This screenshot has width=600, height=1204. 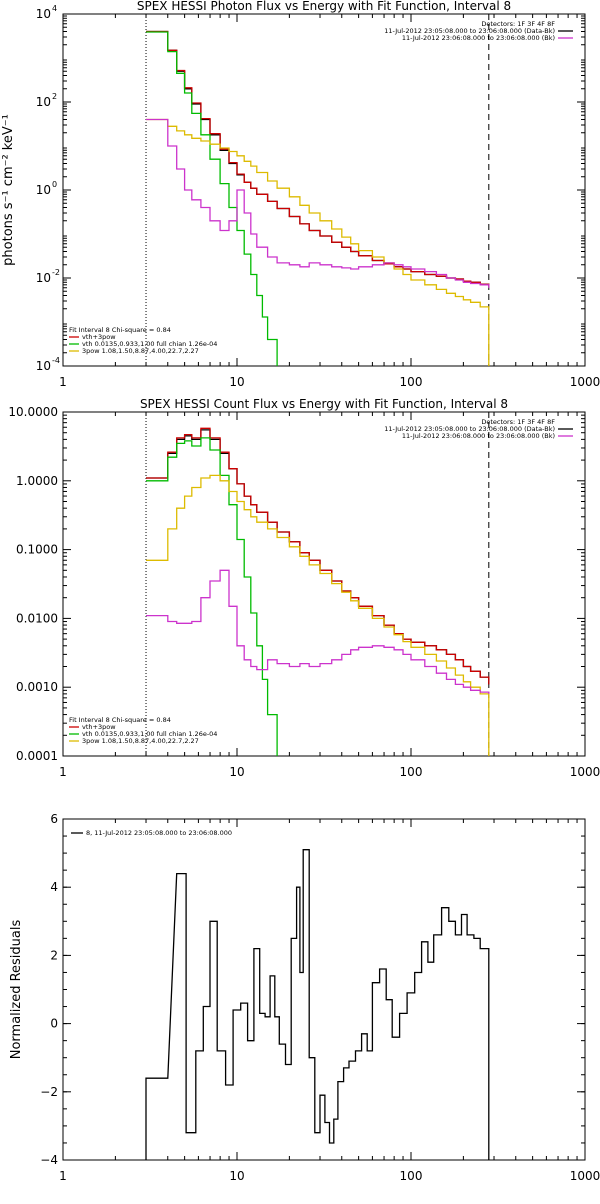 What do you see at coordinates (37, 687) in the screenshot?
I see `y-tick-label: 0.0010` at bounding box center [37, 687].